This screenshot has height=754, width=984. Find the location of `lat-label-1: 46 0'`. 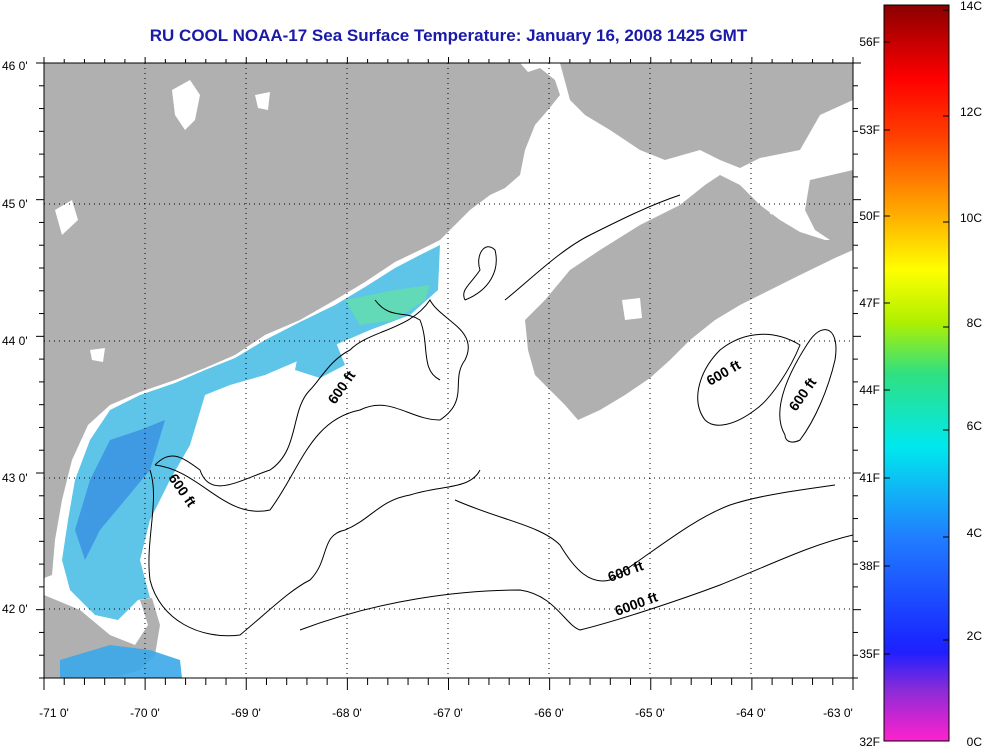

lat-label-1: 46 0' is located at coordinates (15, 66).